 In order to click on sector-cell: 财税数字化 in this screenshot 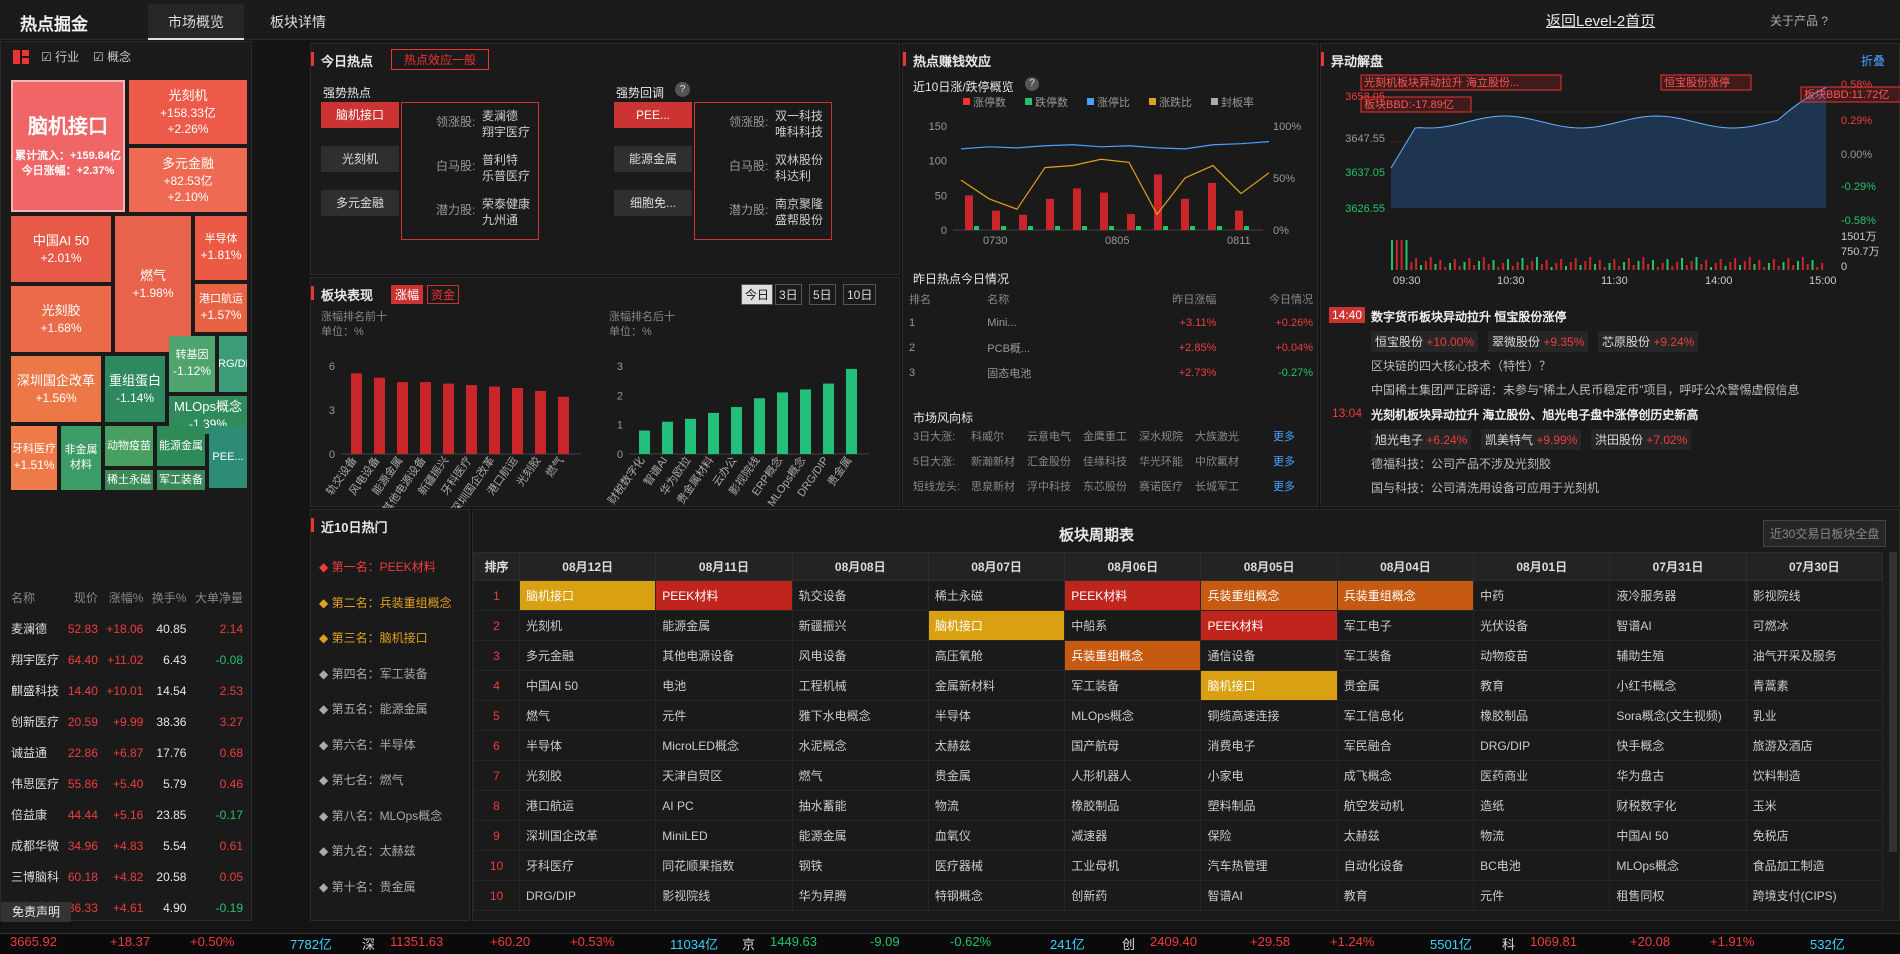, I will do `click(1678, 805)`.